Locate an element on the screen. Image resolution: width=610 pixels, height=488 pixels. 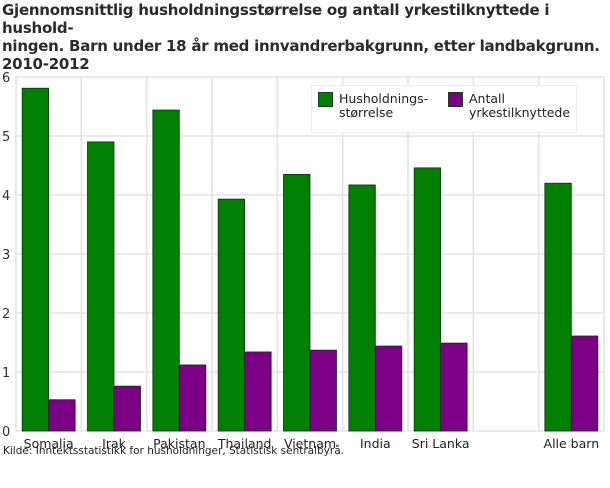
x-tick-label: Vietnam is located at coordinates (310, 443).